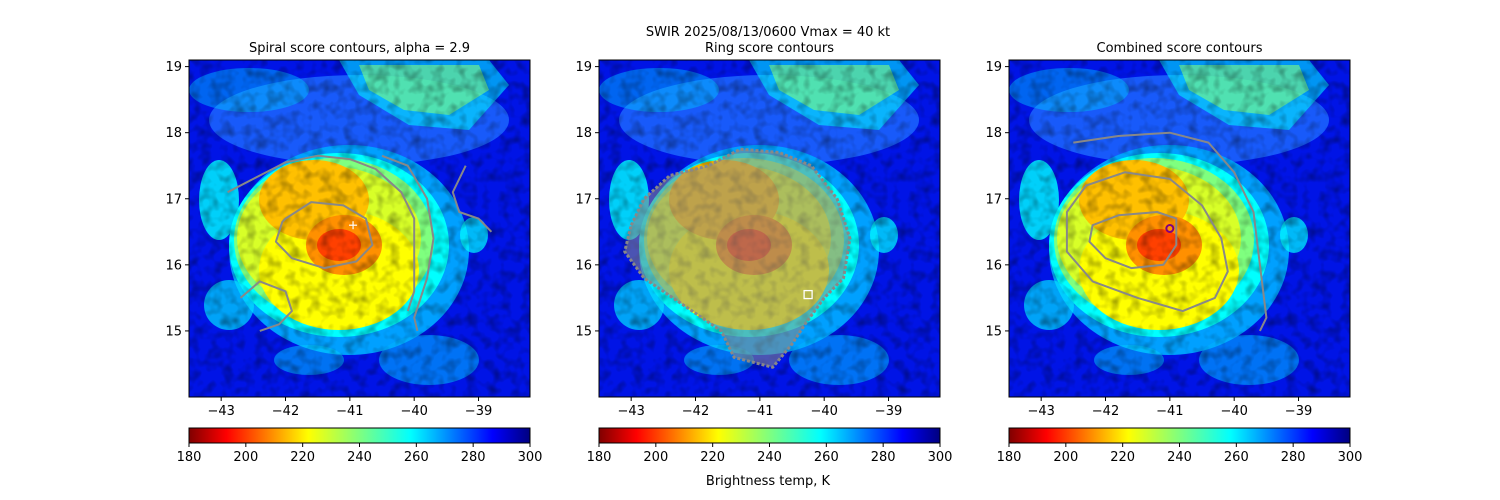  I want to click on panel-title: Spiral score contours, alpha = 2.9, so click(359, 48).